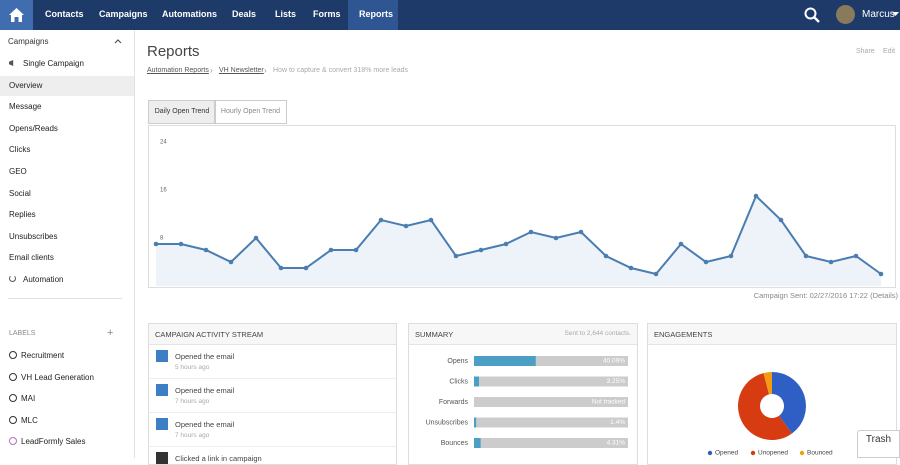  What do you see at coordinates (53, 63) in the screenshot?
I see `sidebar-item: Single Campaign` at bounding box center [53, 63].